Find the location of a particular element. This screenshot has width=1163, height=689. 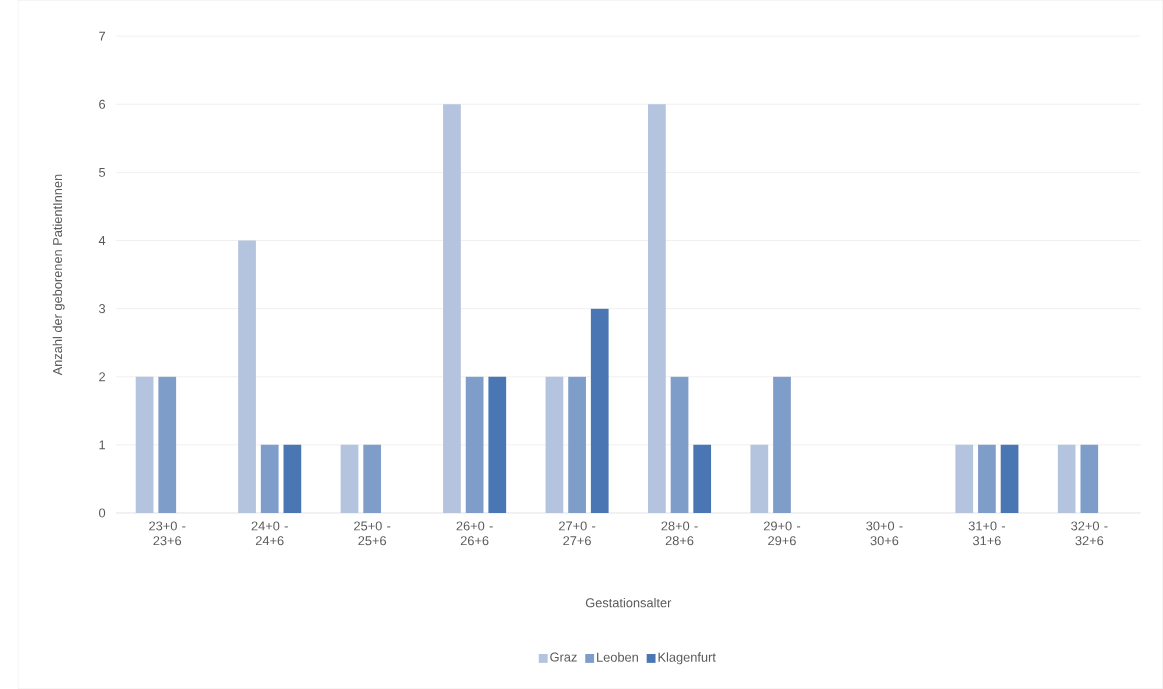

y-tick-label: 1 is located at coordinates (102, 445).